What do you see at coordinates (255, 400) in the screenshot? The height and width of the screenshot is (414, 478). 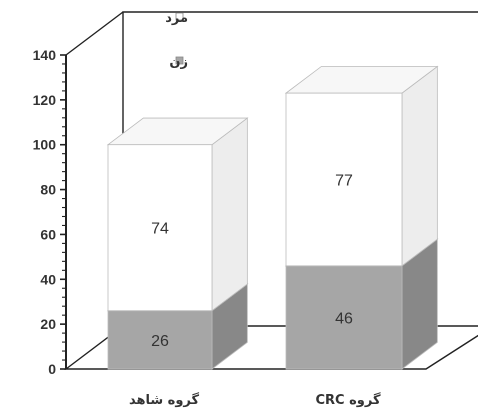 I see `category-labels: گروه شاهد گروه CRC` at bounding box center [255, 400].